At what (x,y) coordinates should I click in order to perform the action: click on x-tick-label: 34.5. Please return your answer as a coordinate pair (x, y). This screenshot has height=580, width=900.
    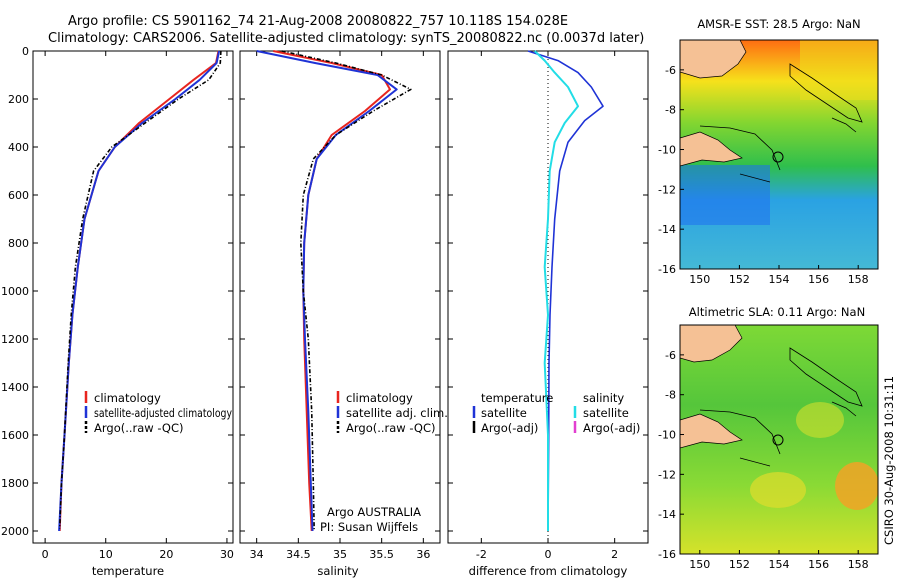
    Looking at the image, I should click on (298, 554).